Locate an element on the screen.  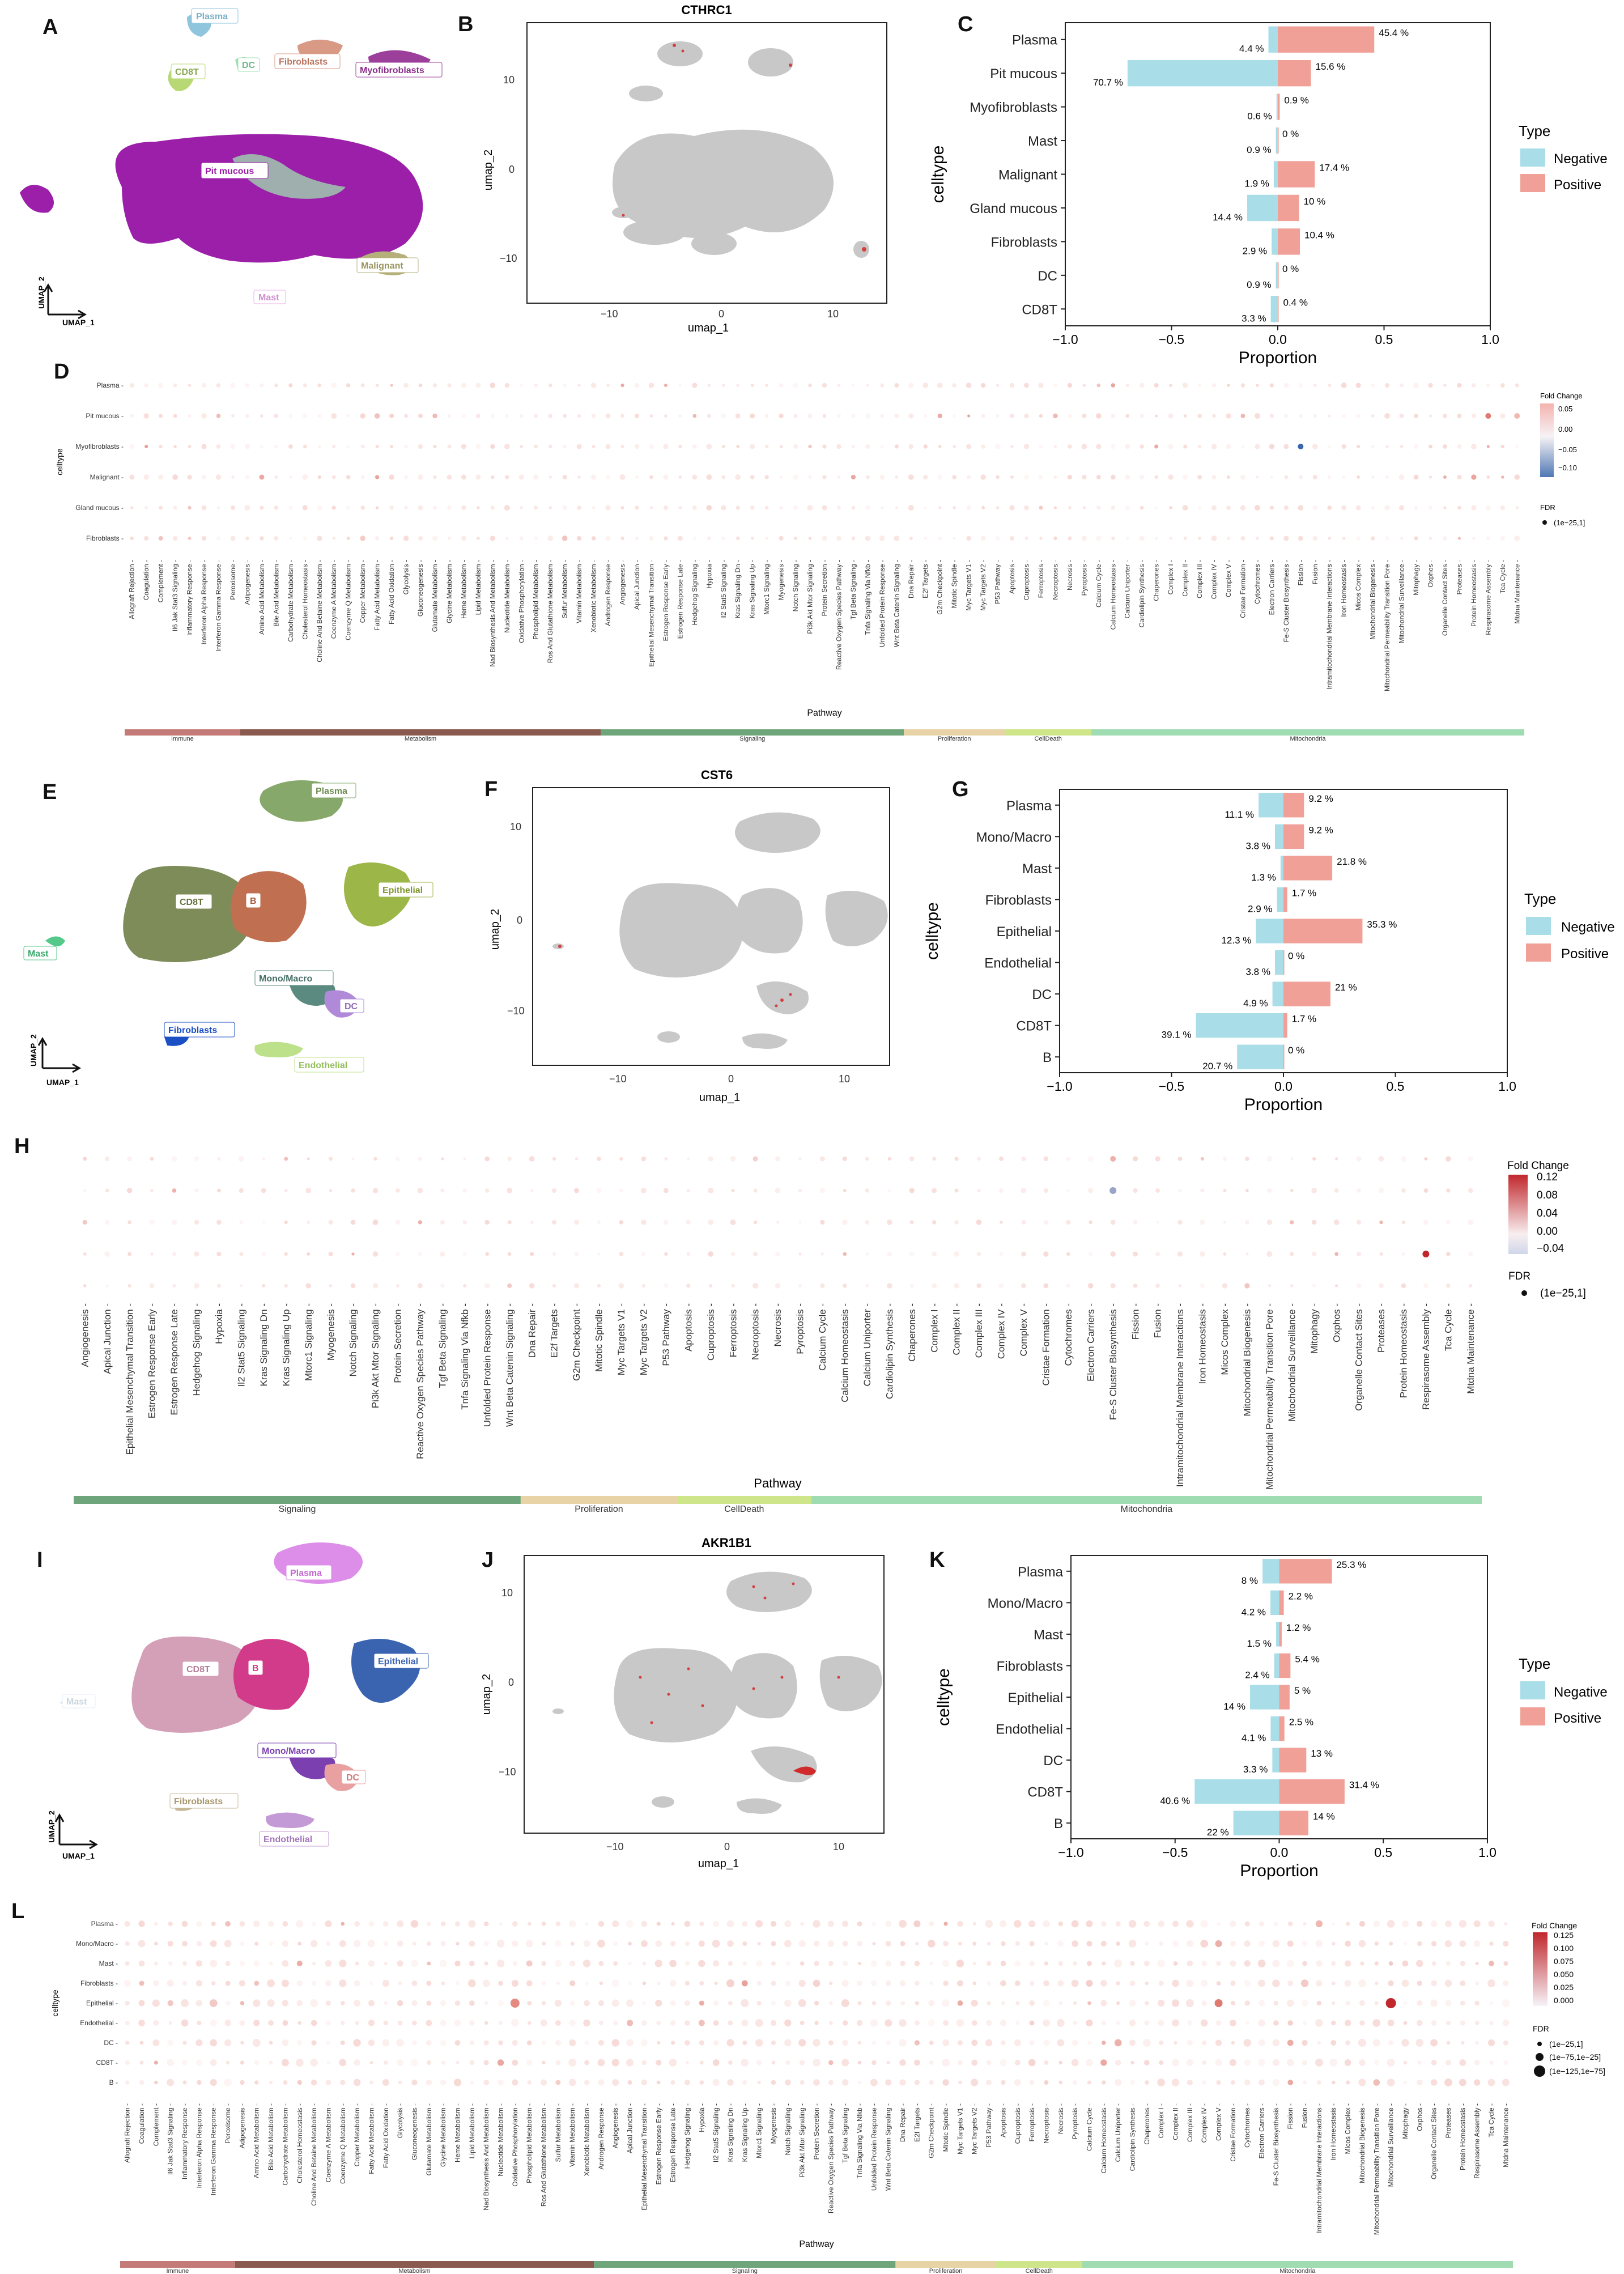
bar-label-positive: 1.7 % is located at coordinates (1304, 892).